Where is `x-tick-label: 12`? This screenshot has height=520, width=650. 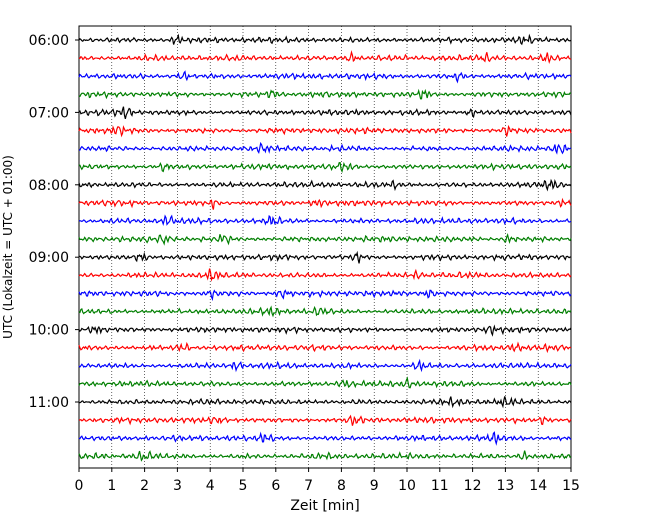
x-tick-label: 12 is located at coordinates (473, 486).